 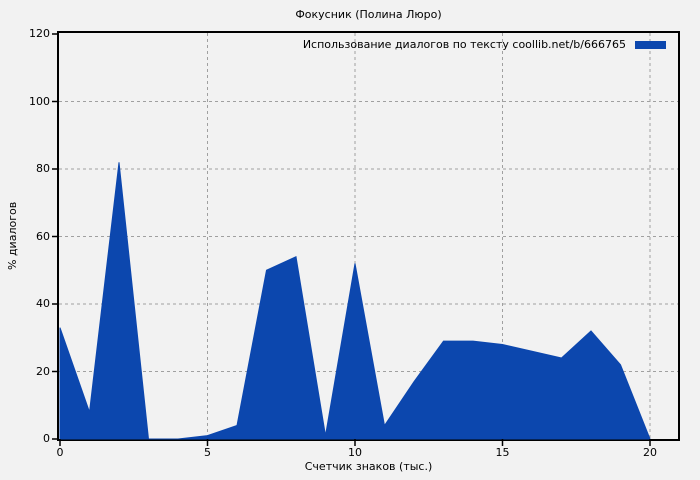 I want to click on x-tick-label: 0, so click(x=60, y=452).